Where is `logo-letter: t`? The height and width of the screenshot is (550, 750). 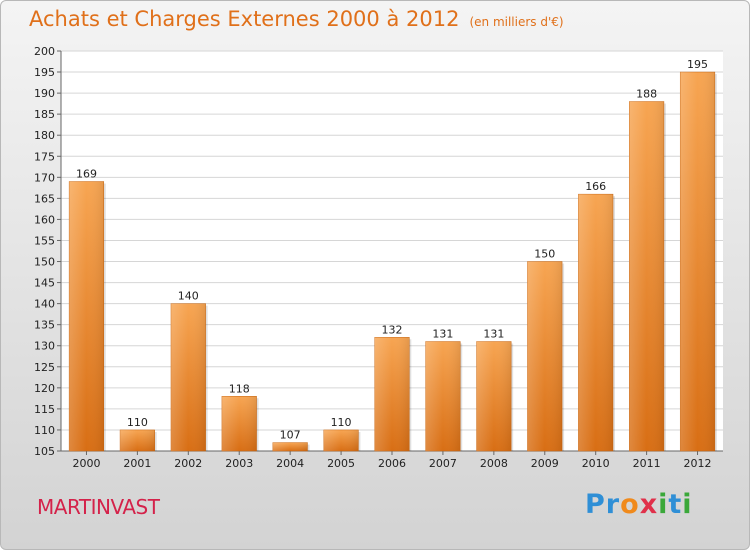
logo-letter: t is located at coordinates (675, 504).